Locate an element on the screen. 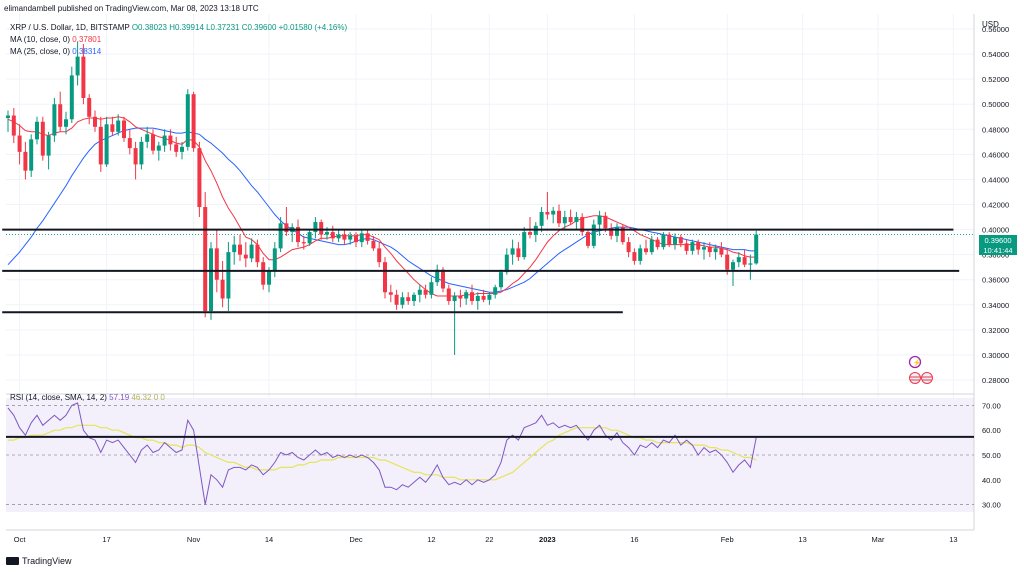  ma10-label: MA (10, close, 0) is located at coordinates (40, 39).